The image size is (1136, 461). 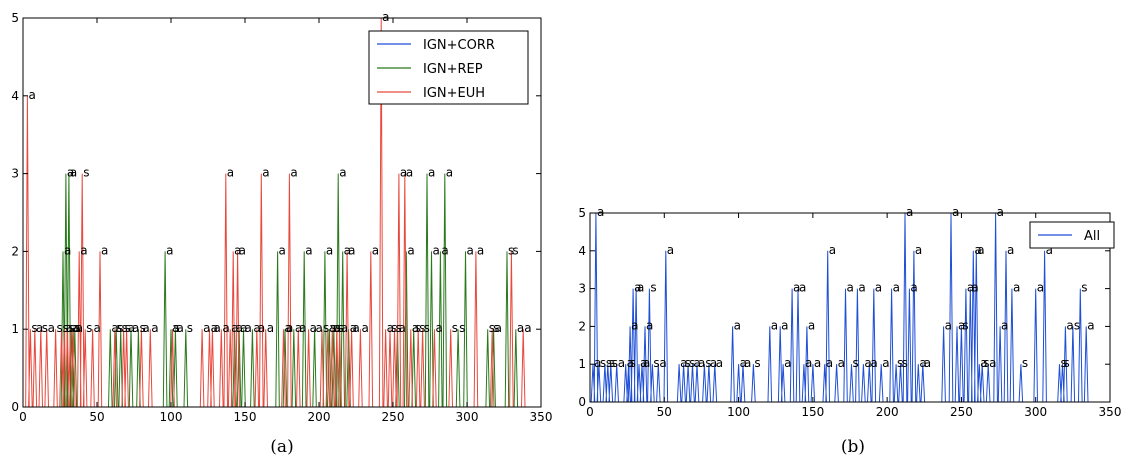 I want to click on x-tick-label: 300, so click(x=467, y=417).